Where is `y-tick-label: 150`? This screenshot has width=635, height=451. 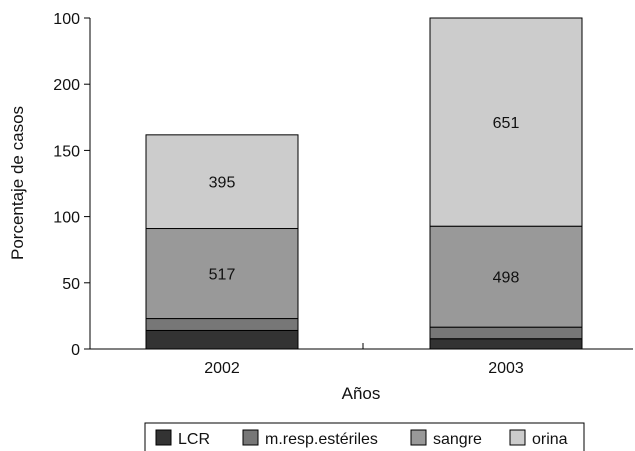 y-tick-label: 150 is located at coordinates (66, 151).